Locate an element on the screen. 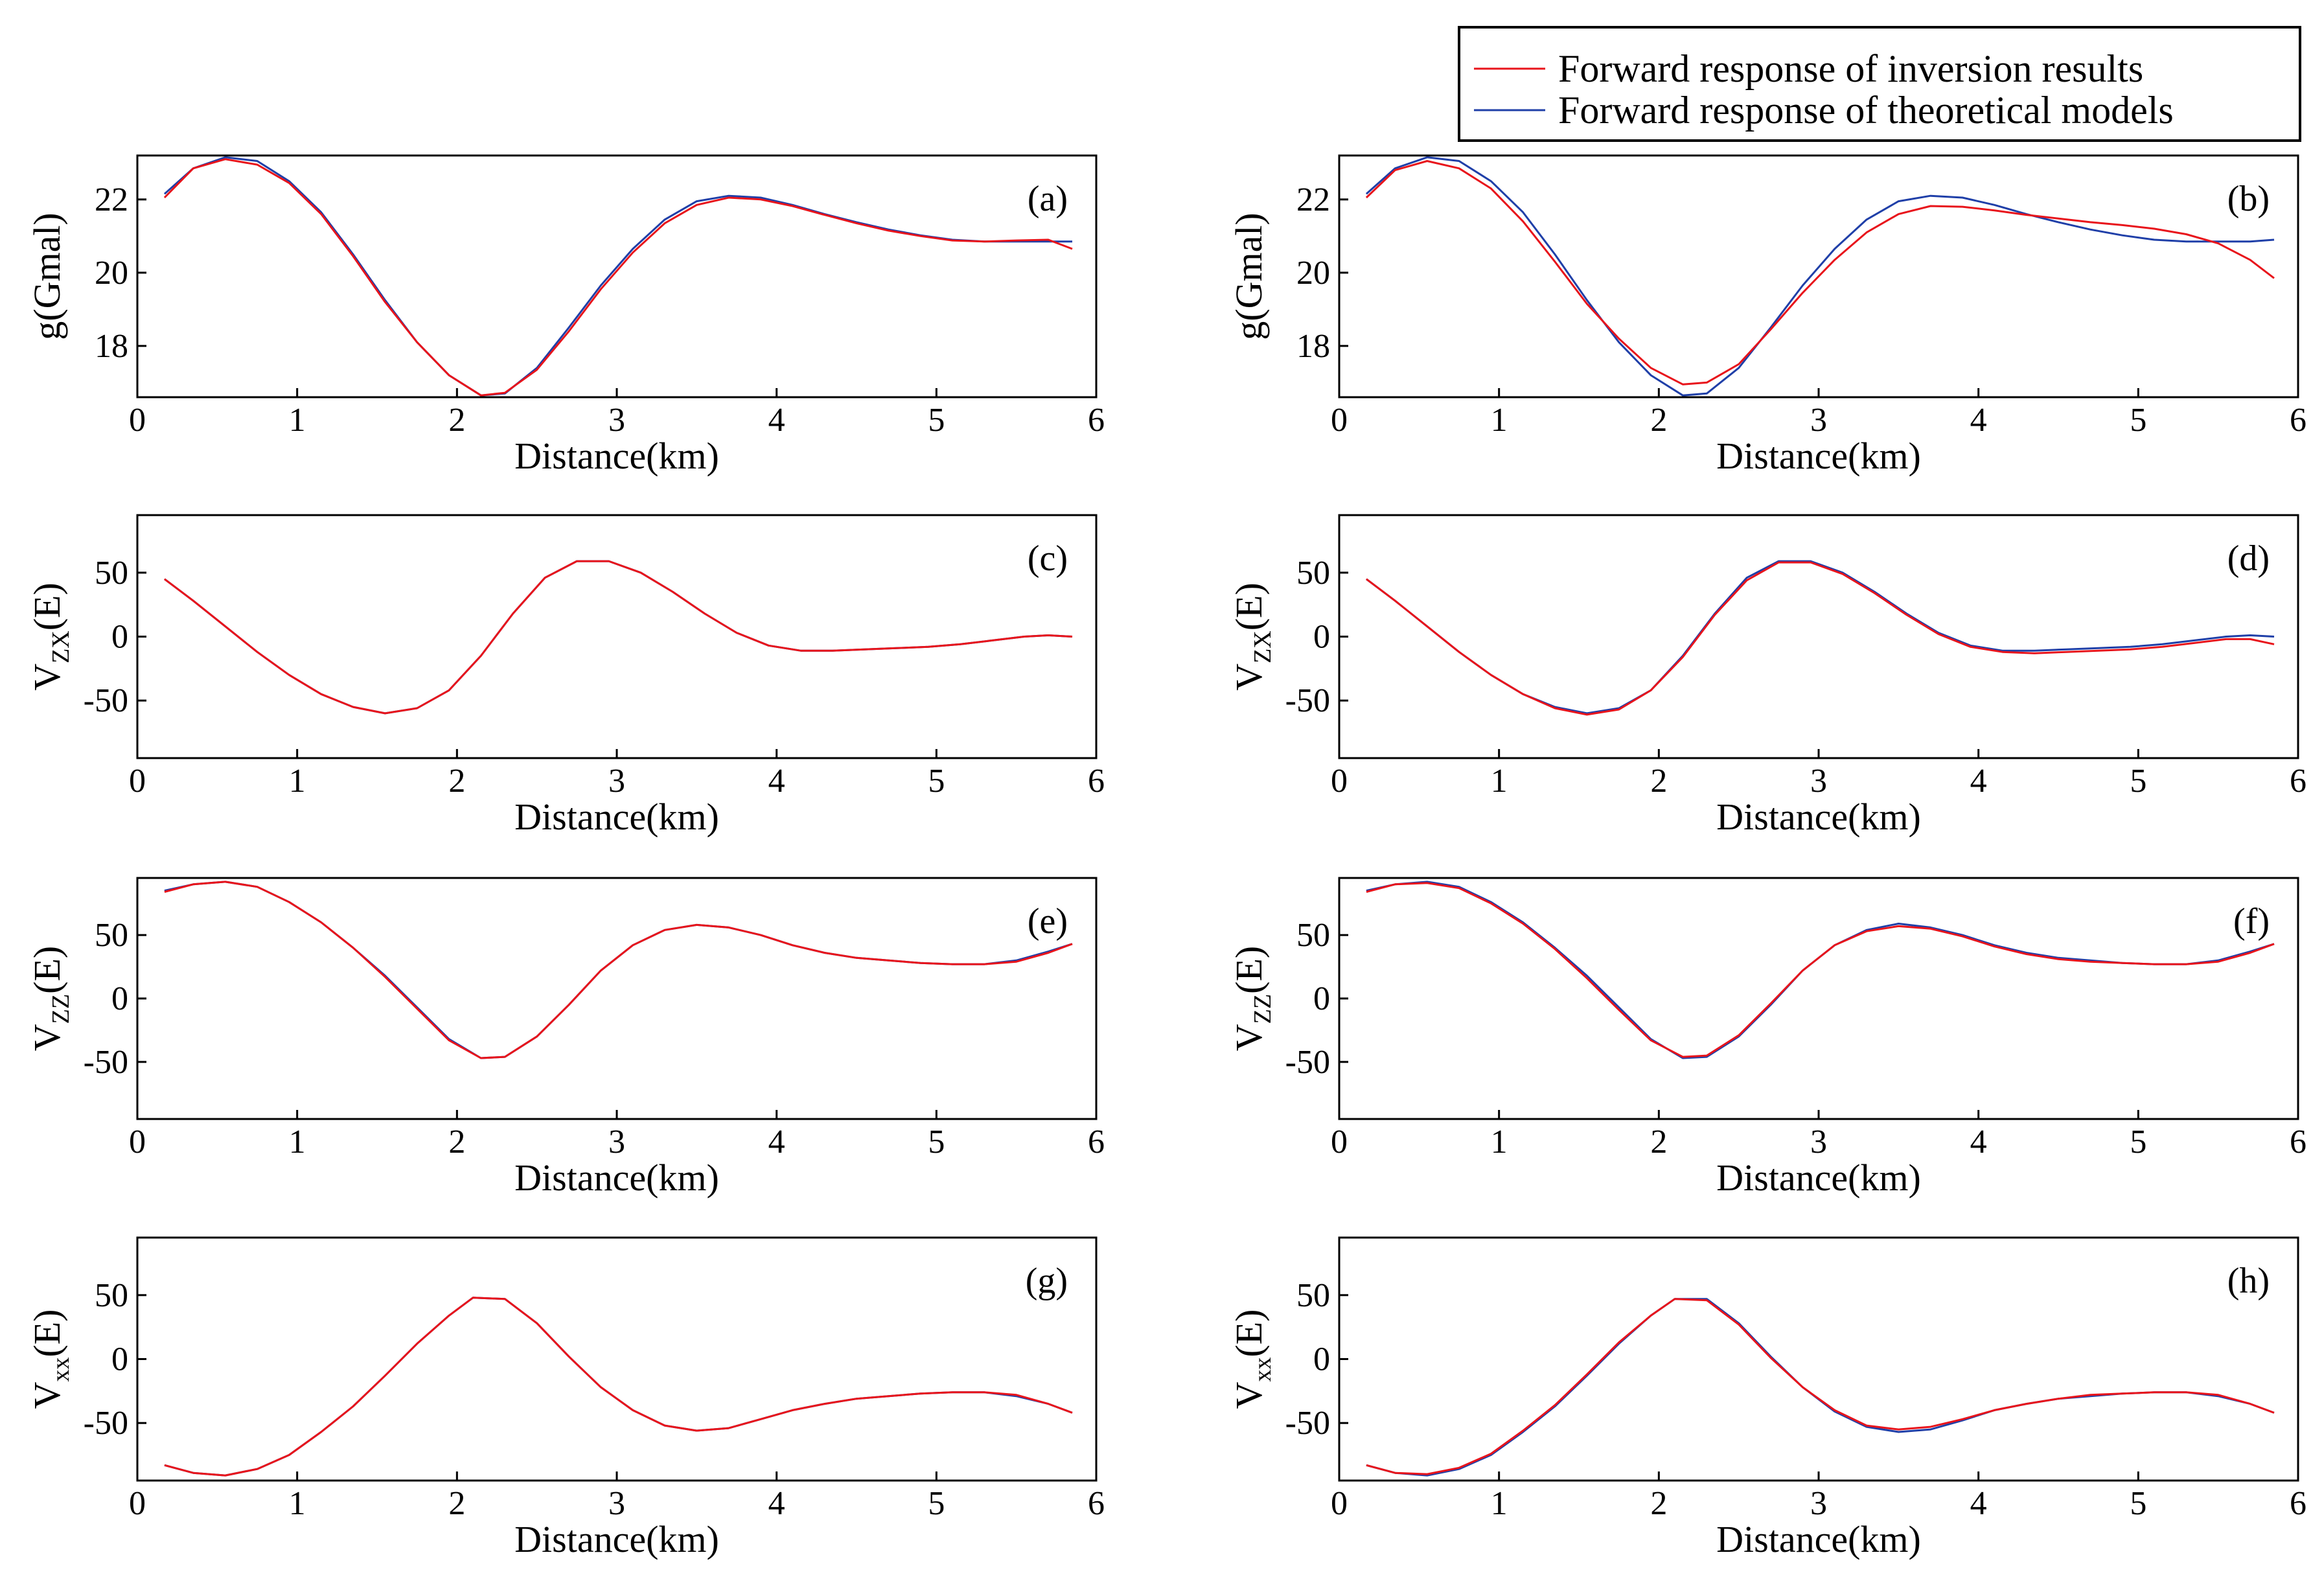  legend-label-inversion: Forward response of inversion results is located at coordinates (1851, 68).